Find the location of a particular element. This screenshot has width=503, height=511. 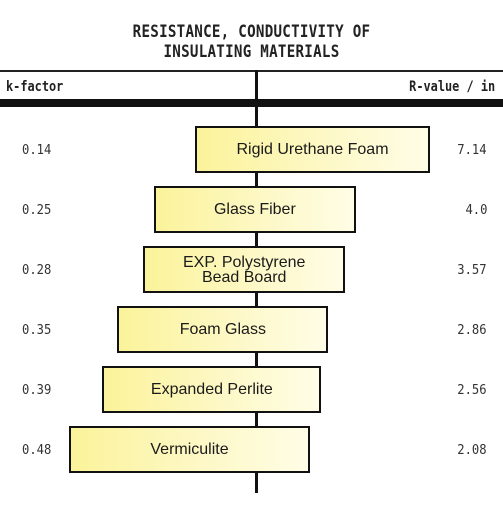

bar-label: Glass Fiber is located at coordinates (254, 209).